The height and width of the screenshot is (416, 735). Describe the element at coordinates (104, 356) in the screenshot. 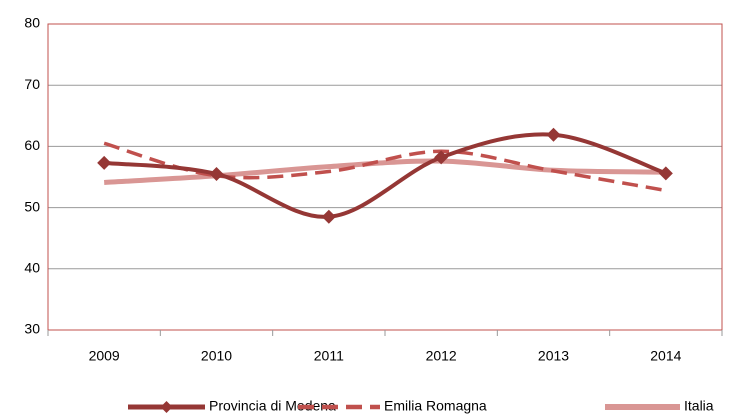

I see `x-tick-label: 2009` at that location.